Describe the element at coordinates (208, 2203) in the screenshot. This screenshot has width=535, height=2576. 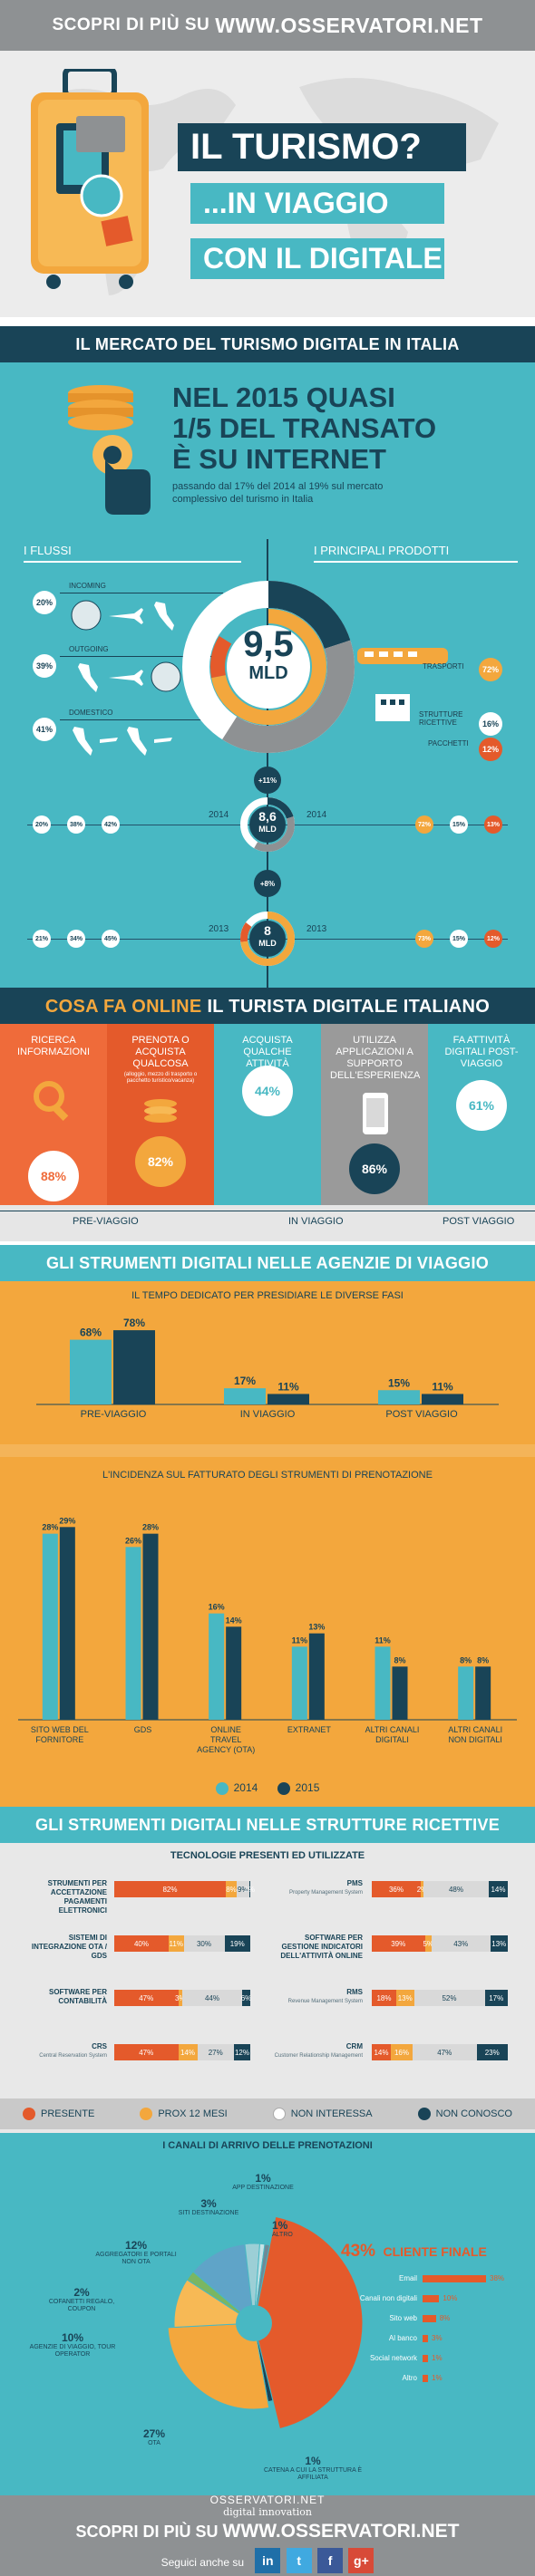
I see `pie-label-pct: 3%` at that location.